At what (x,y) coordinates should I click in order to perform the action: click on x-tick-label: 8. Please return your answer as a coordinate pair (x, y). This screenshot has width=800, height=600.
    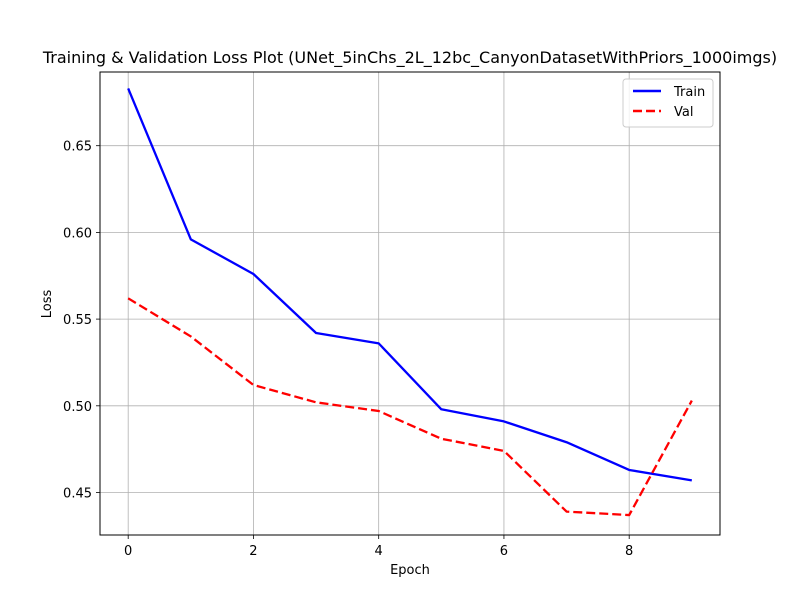
    Looking at the image, I should click on (629, 551).